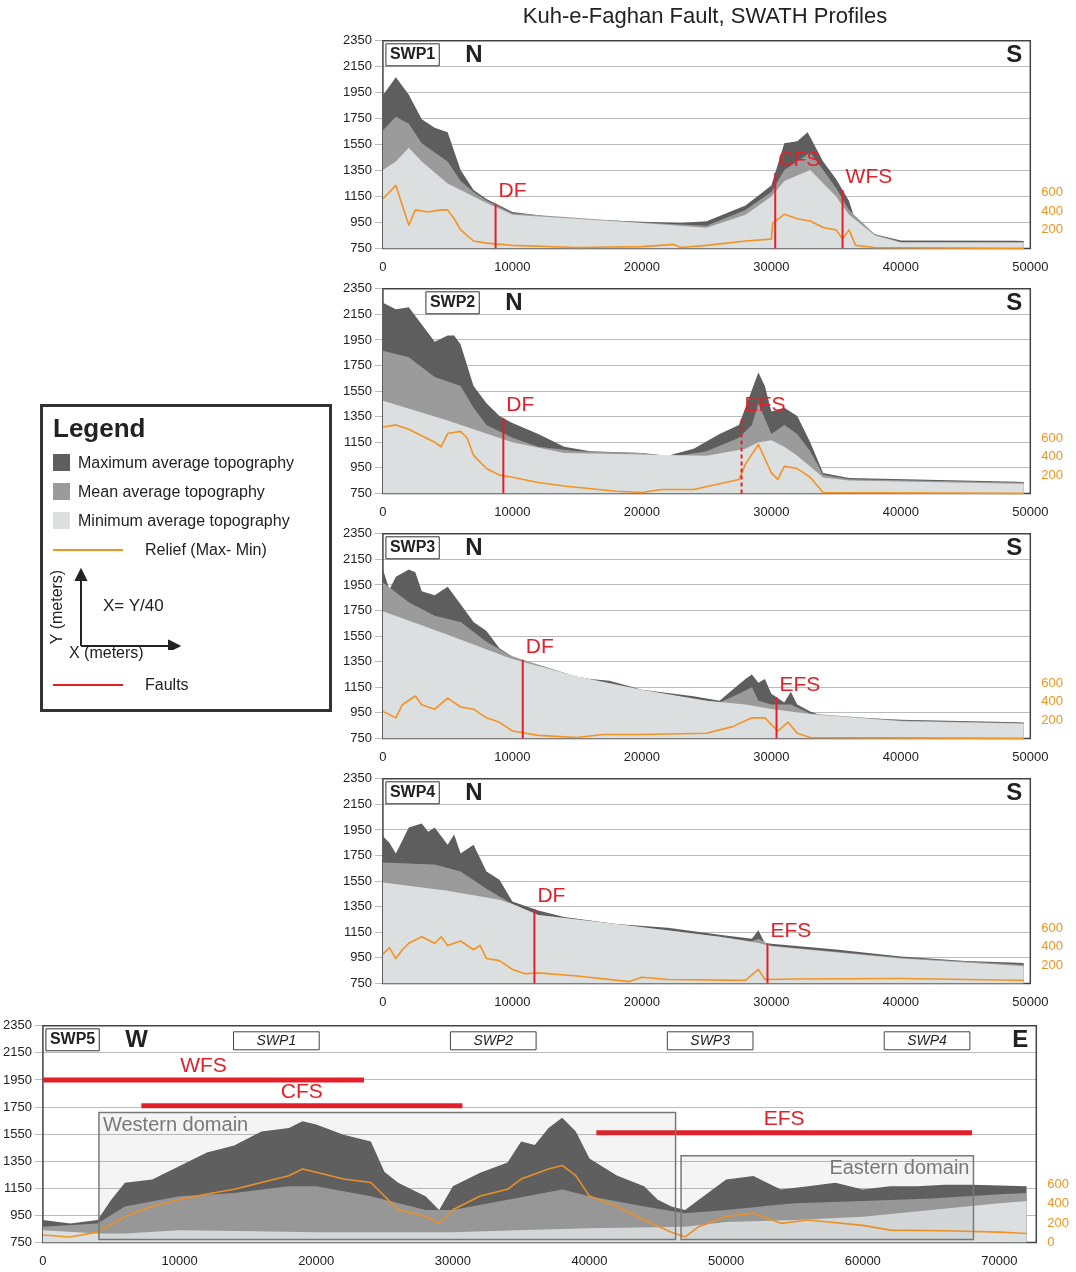 This screenshot has width=1076, height=1272. Describe the element at coordinates (784, 1118) in the screenshot. I see `series-label: EFS` at that location.